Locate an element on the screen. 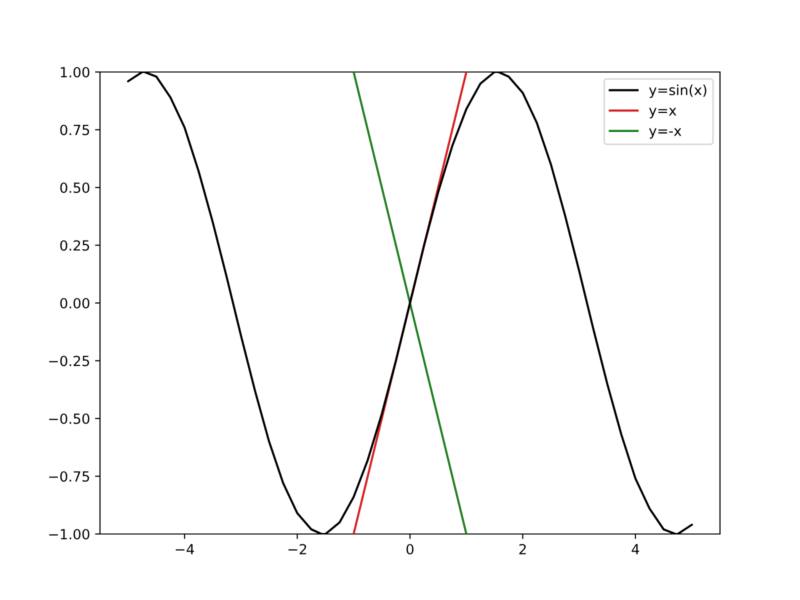 The width and height of the screenshot is (800, 600). legend-label: y=x is located at coordinates (662, 113).